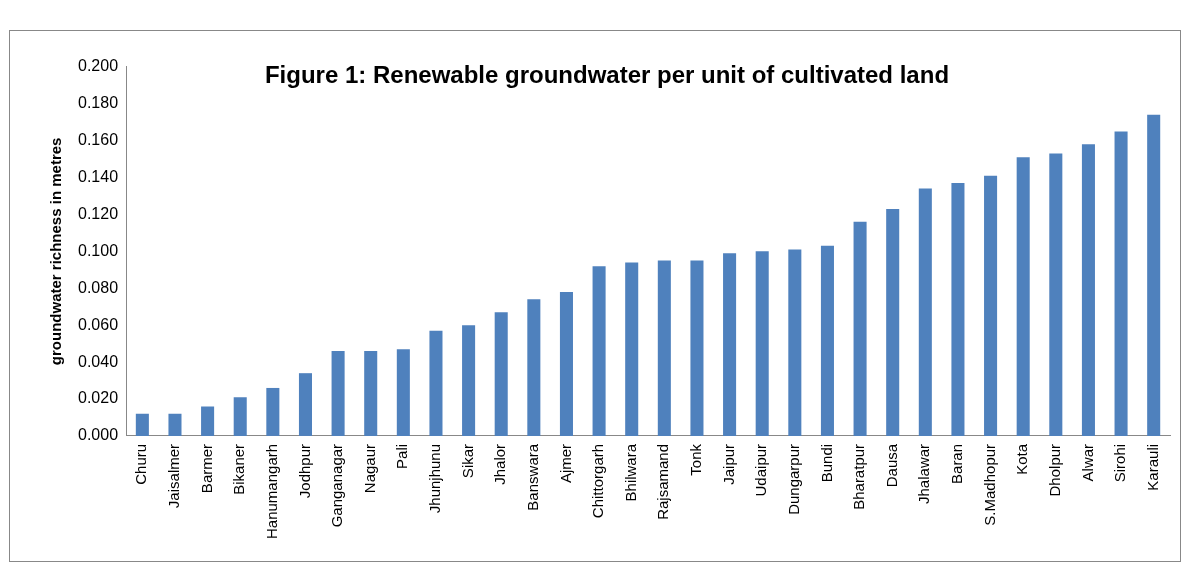 The height and width of the screenshot is (567, 1188). What do you see at coordinates (369, 468) in the screenshot?
I see `x-tick-label: Nagaur` at bounding box center [369, 468].